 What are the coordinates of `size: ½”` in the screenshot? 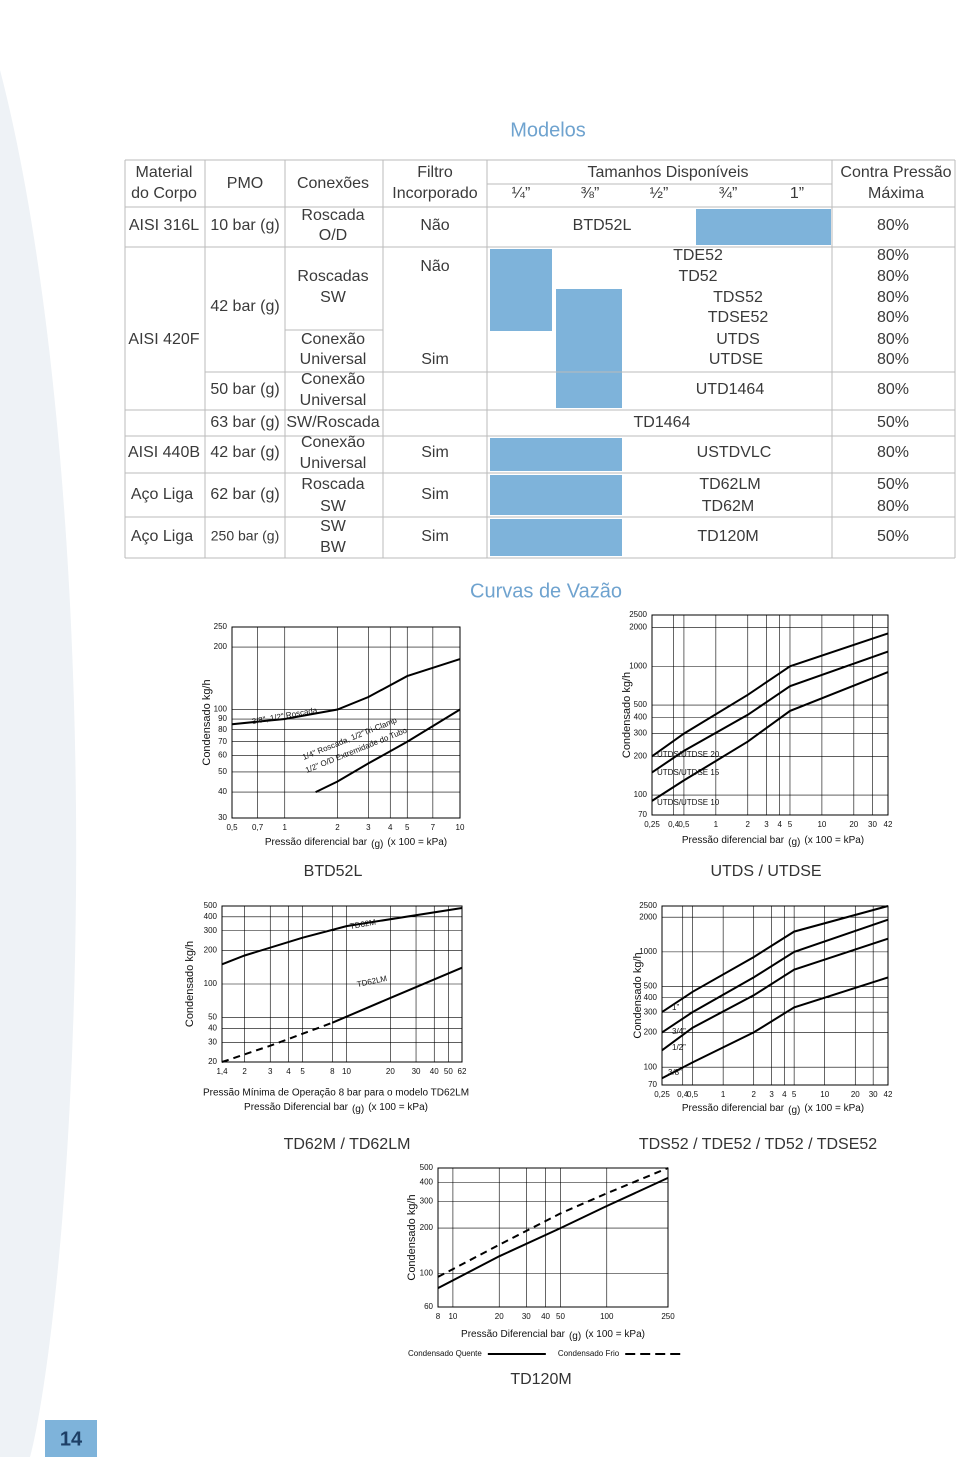 It's located at (659, 193).